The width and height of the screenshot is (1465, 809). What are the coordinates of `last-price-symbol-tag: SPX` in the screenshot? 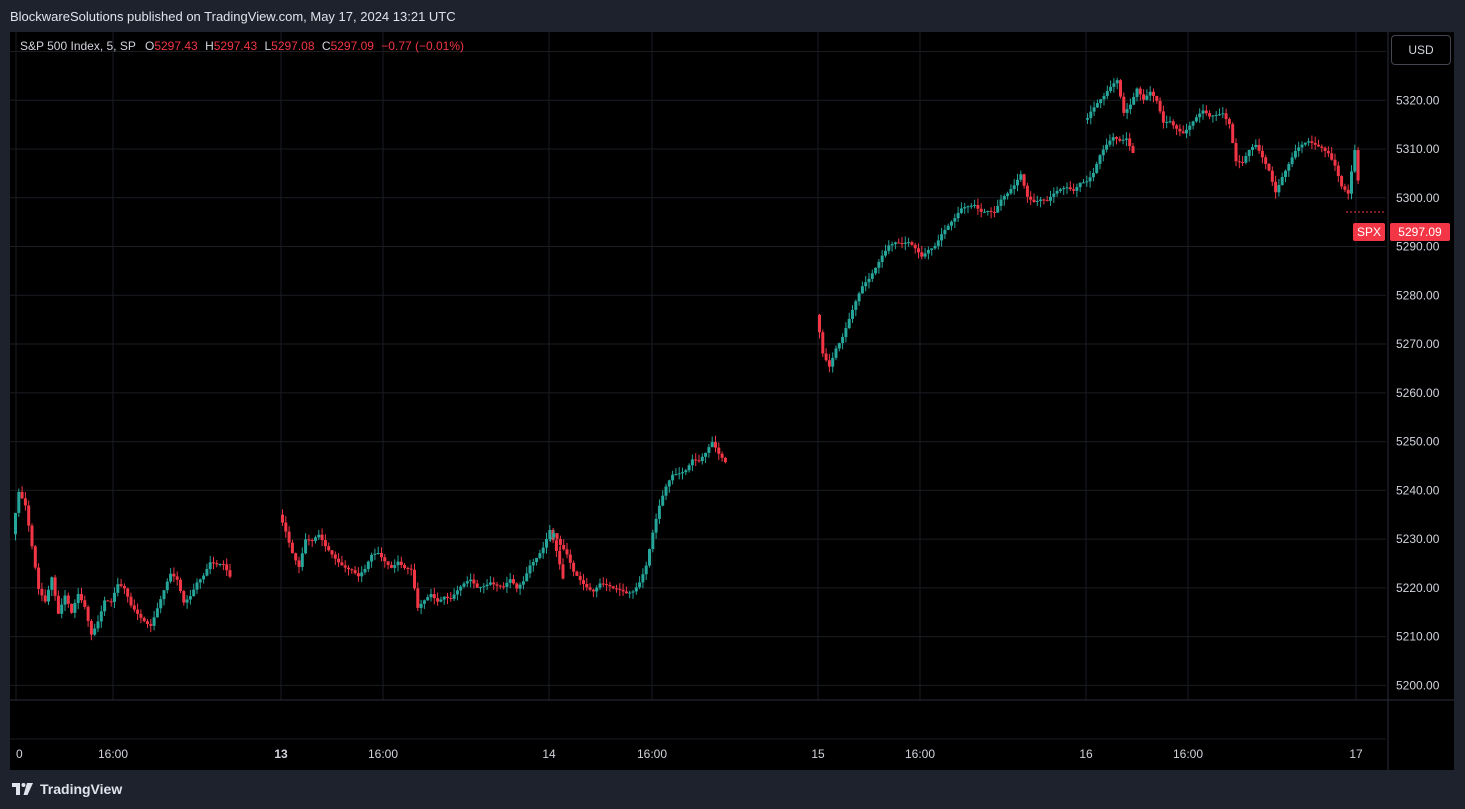 It's located at (1369, 232).